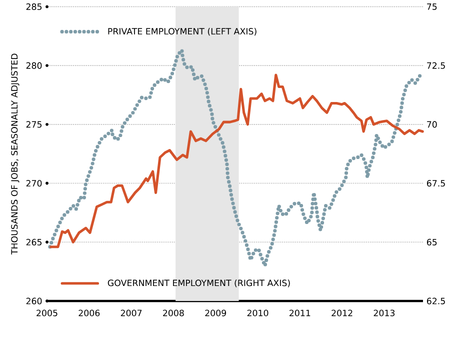 The width and height of the screenshot is (465, 337). What do you see at coordinates (435, 301) in the screenshot?
I see `y2-tick-label: 62.5` at bounding box center [435, 301].